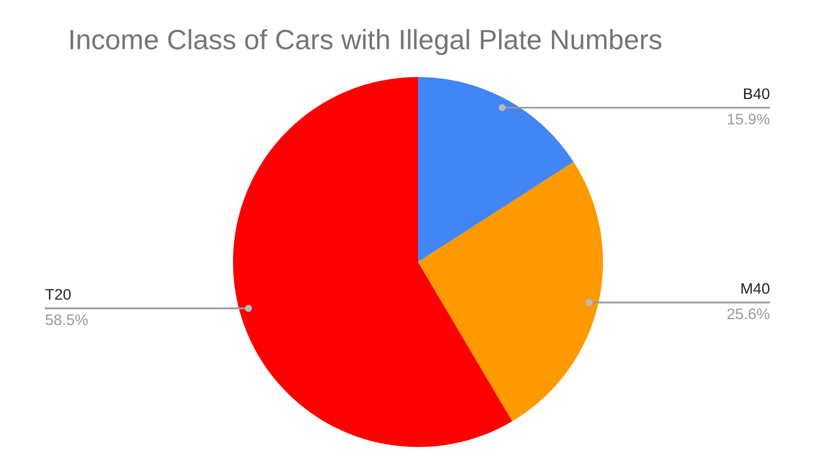 The image size is (840, 474). I want to click on data-label: 58.5%, so click(67, 320).